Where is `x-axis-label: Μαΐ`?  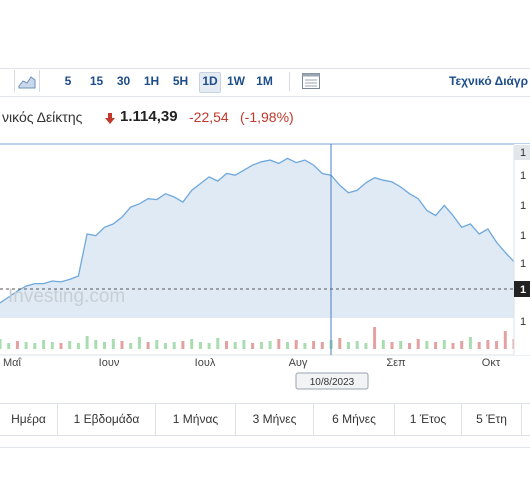 x-axis-label: Μαΐ is located at coordinates (12, 363).